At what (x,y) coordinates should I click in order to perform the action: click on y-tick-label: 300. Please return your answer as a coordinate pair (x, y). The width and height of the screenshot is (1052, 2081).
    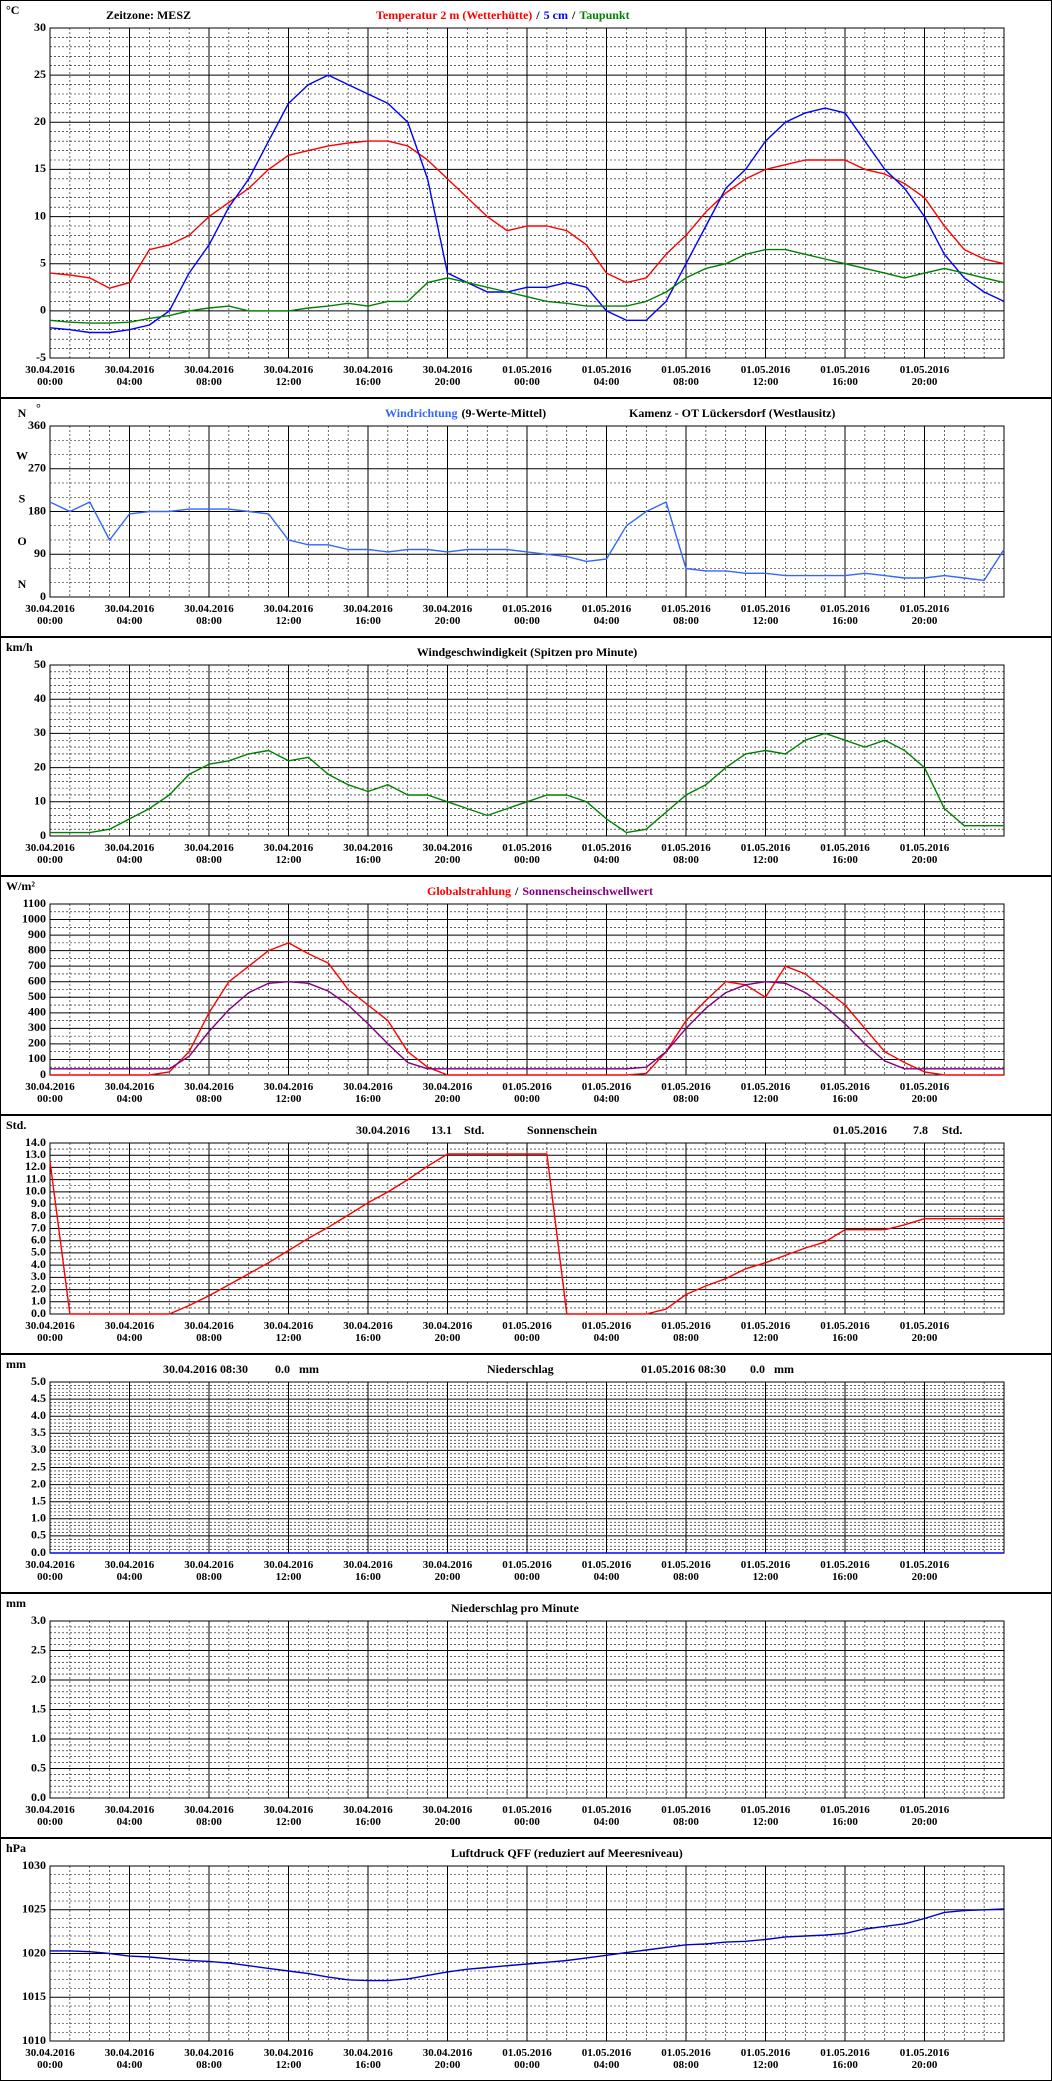
    Looking at the image, I should click on (37, 1027).